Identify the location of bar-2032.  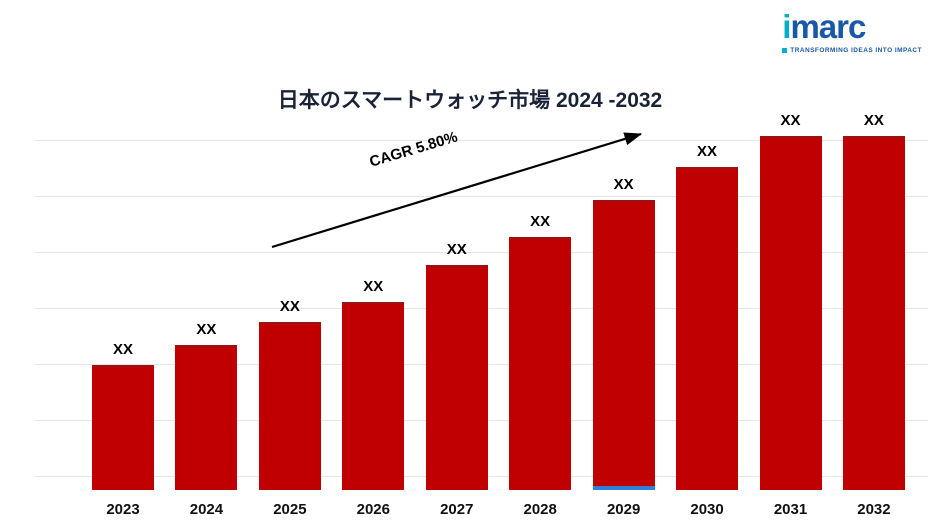
(873, 313).